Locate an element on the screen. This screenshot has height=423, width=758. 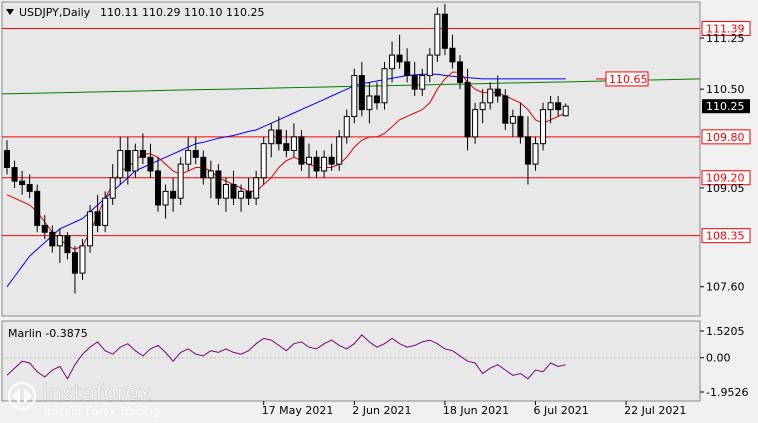
watermark: instaforex Instant Forex Trading is located at coordinates (83, 399).